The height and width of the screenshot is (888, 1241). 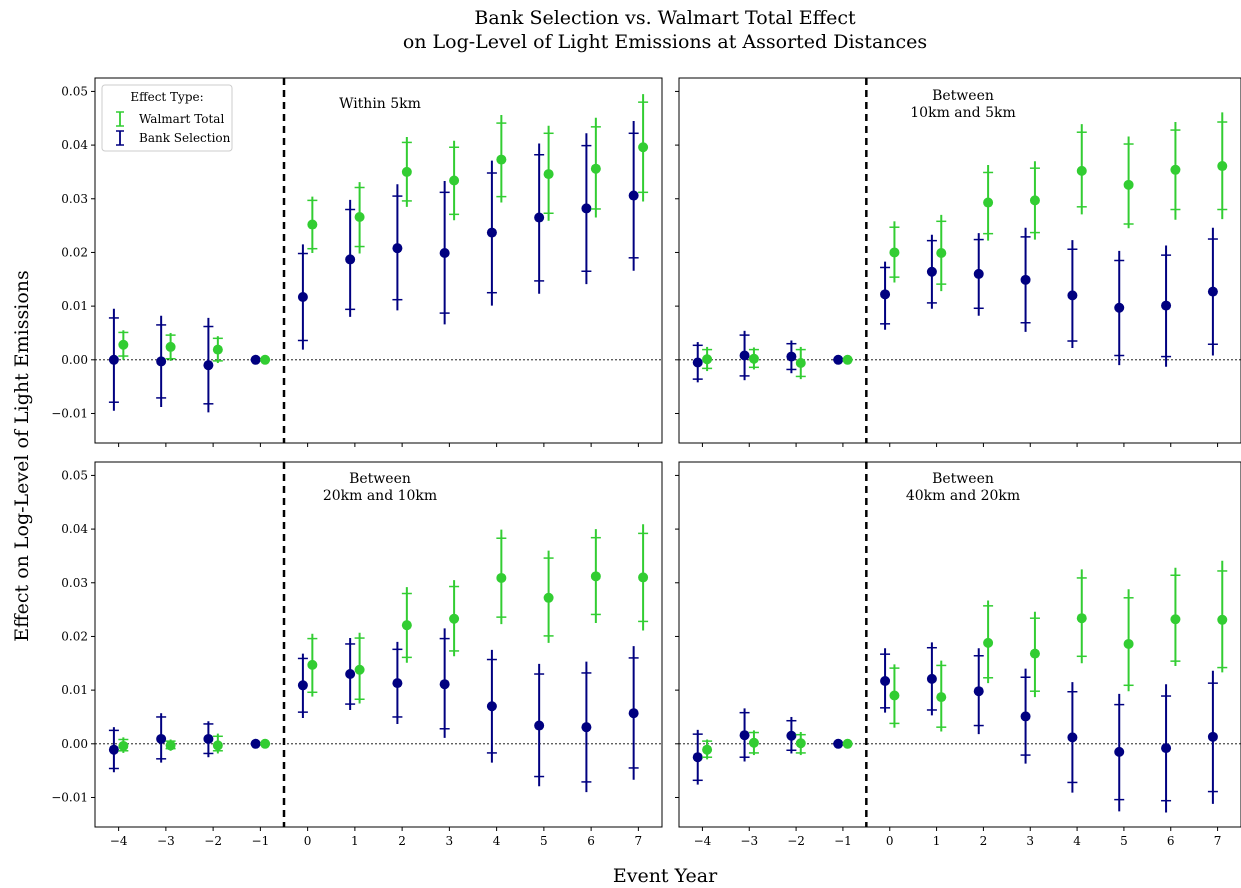 I want to click on x-tick-label: 7, so click(x=639, y=841).